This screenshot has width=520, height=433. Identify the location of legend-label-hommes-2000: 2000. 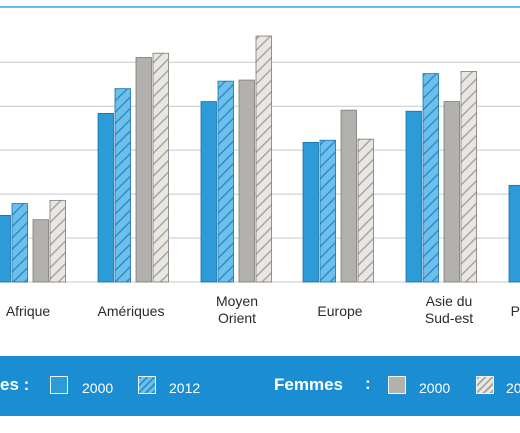
(98, 388).